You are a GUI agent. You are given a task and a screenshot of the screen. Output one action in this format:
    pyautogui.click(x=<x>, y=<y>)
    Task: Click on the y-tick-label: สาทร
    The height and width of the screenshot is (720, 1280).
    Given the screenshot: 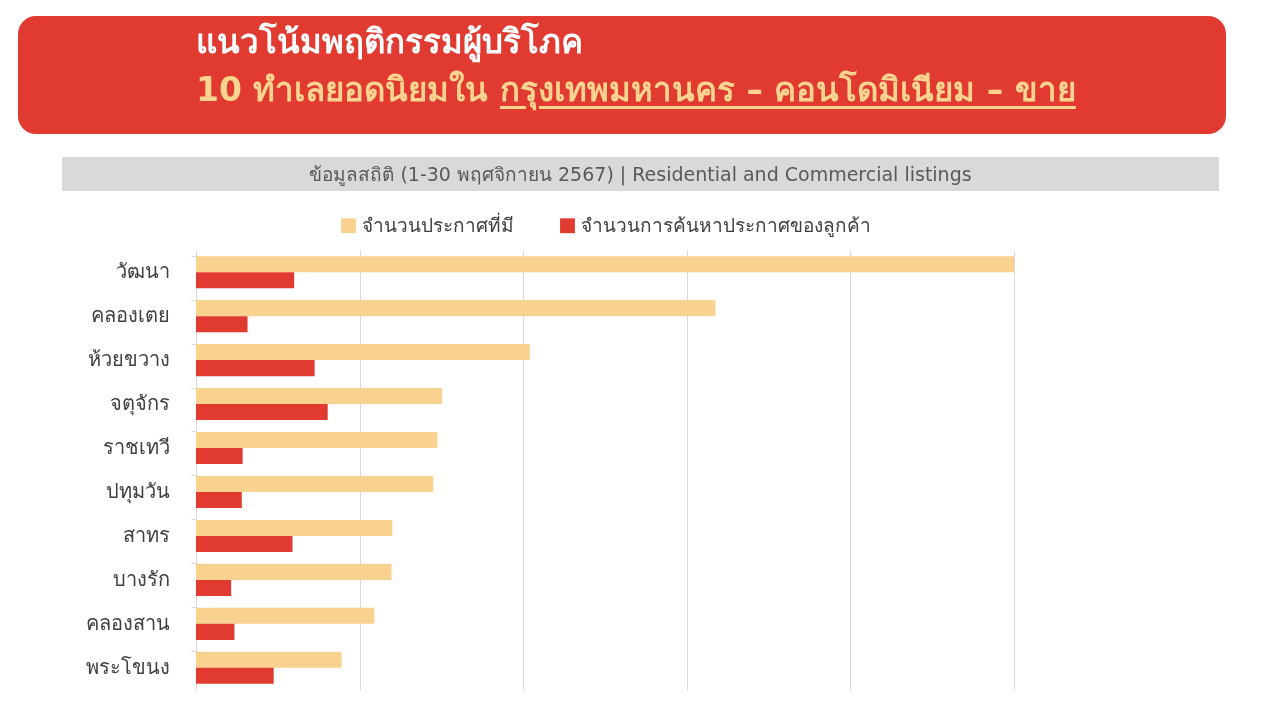 What is the action you would take?
    pyautogui.click(x=146, y=534)
    